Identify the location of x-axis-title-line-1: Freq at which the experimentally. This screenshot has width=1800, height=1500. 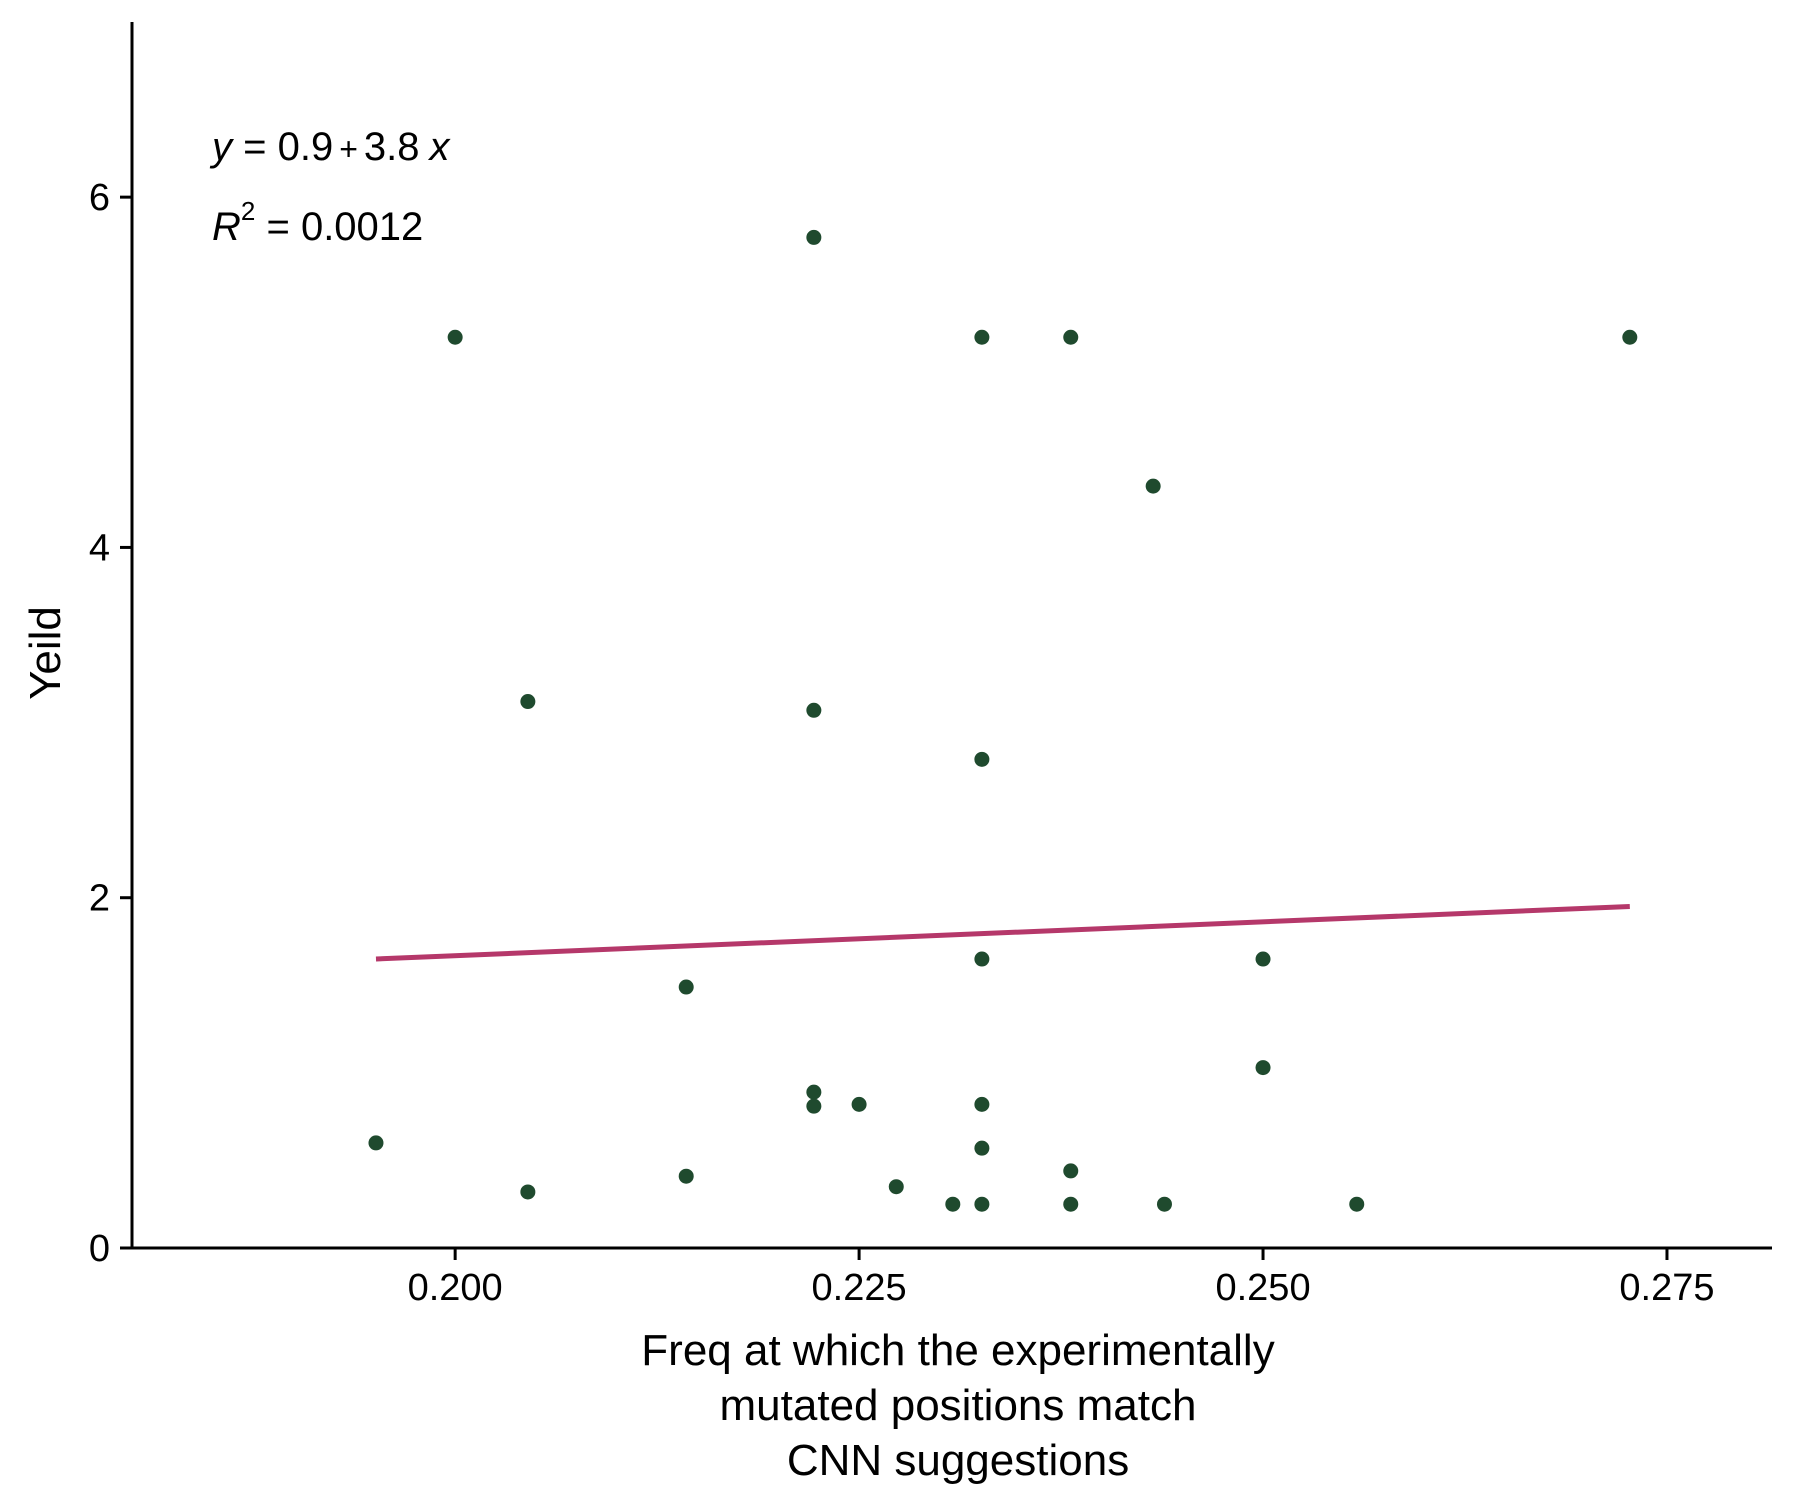
(957, 1350).